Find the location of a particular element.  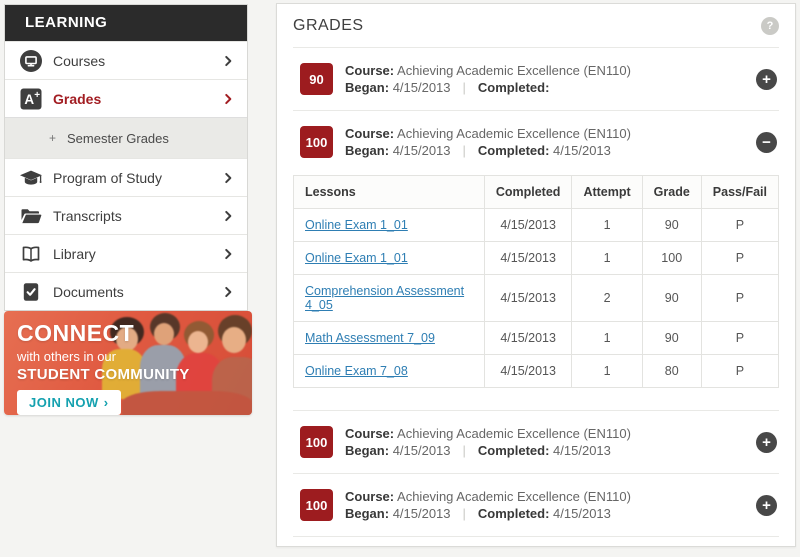

sidebar-item-label: Program of Study is located at coordinates (107, 177).